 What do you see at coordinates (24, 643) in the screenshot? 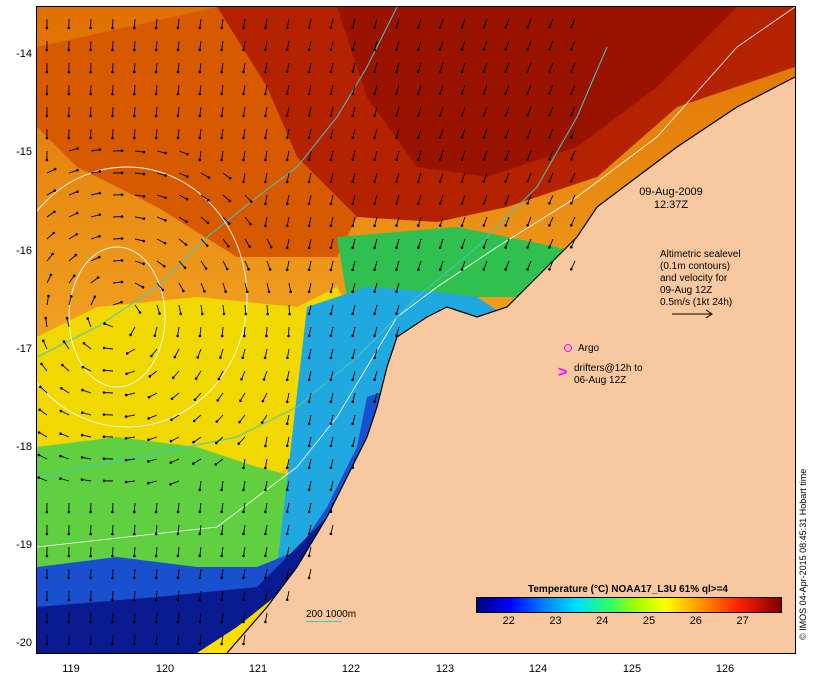
I see `lat-tick: -20` at bounding box center [24, 643].